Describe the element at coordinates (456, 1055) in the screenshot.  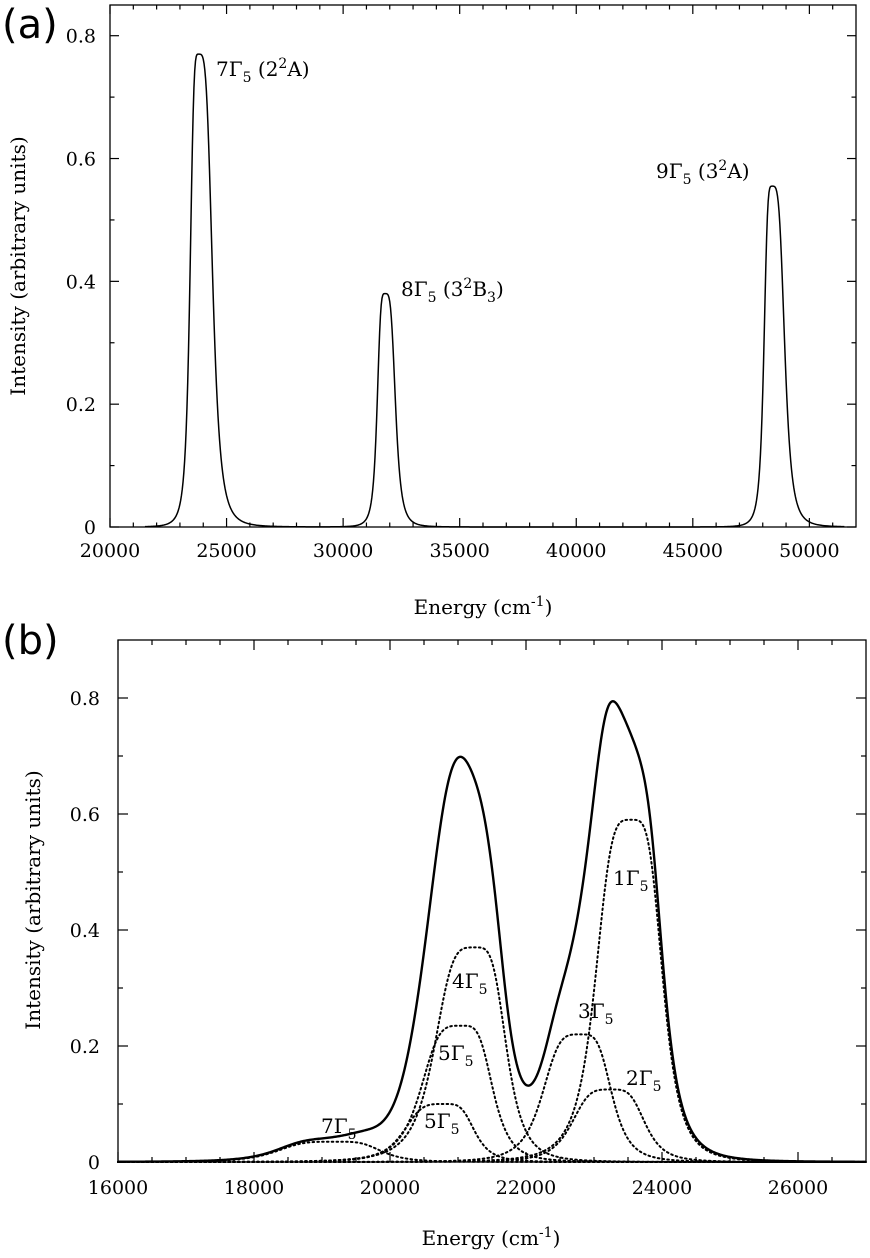
I see `component-label-5g5-upper: 5Γ5` at that location.